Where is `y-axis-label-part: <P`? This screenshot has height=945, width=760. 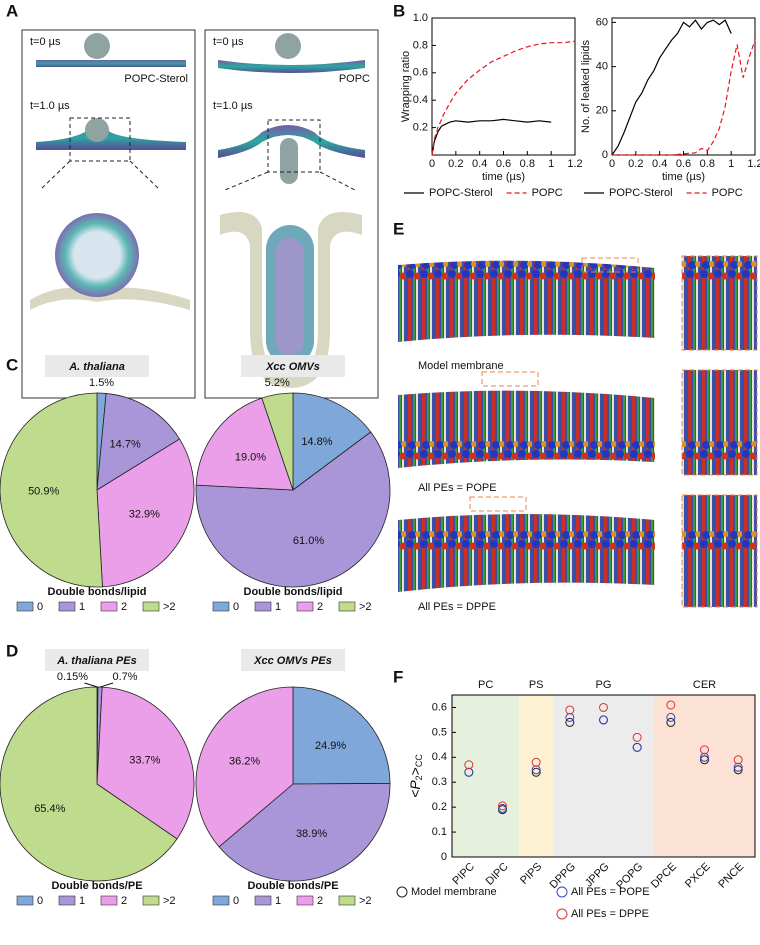
y-axis-label-part: <P is located at coordinates (415, 789).